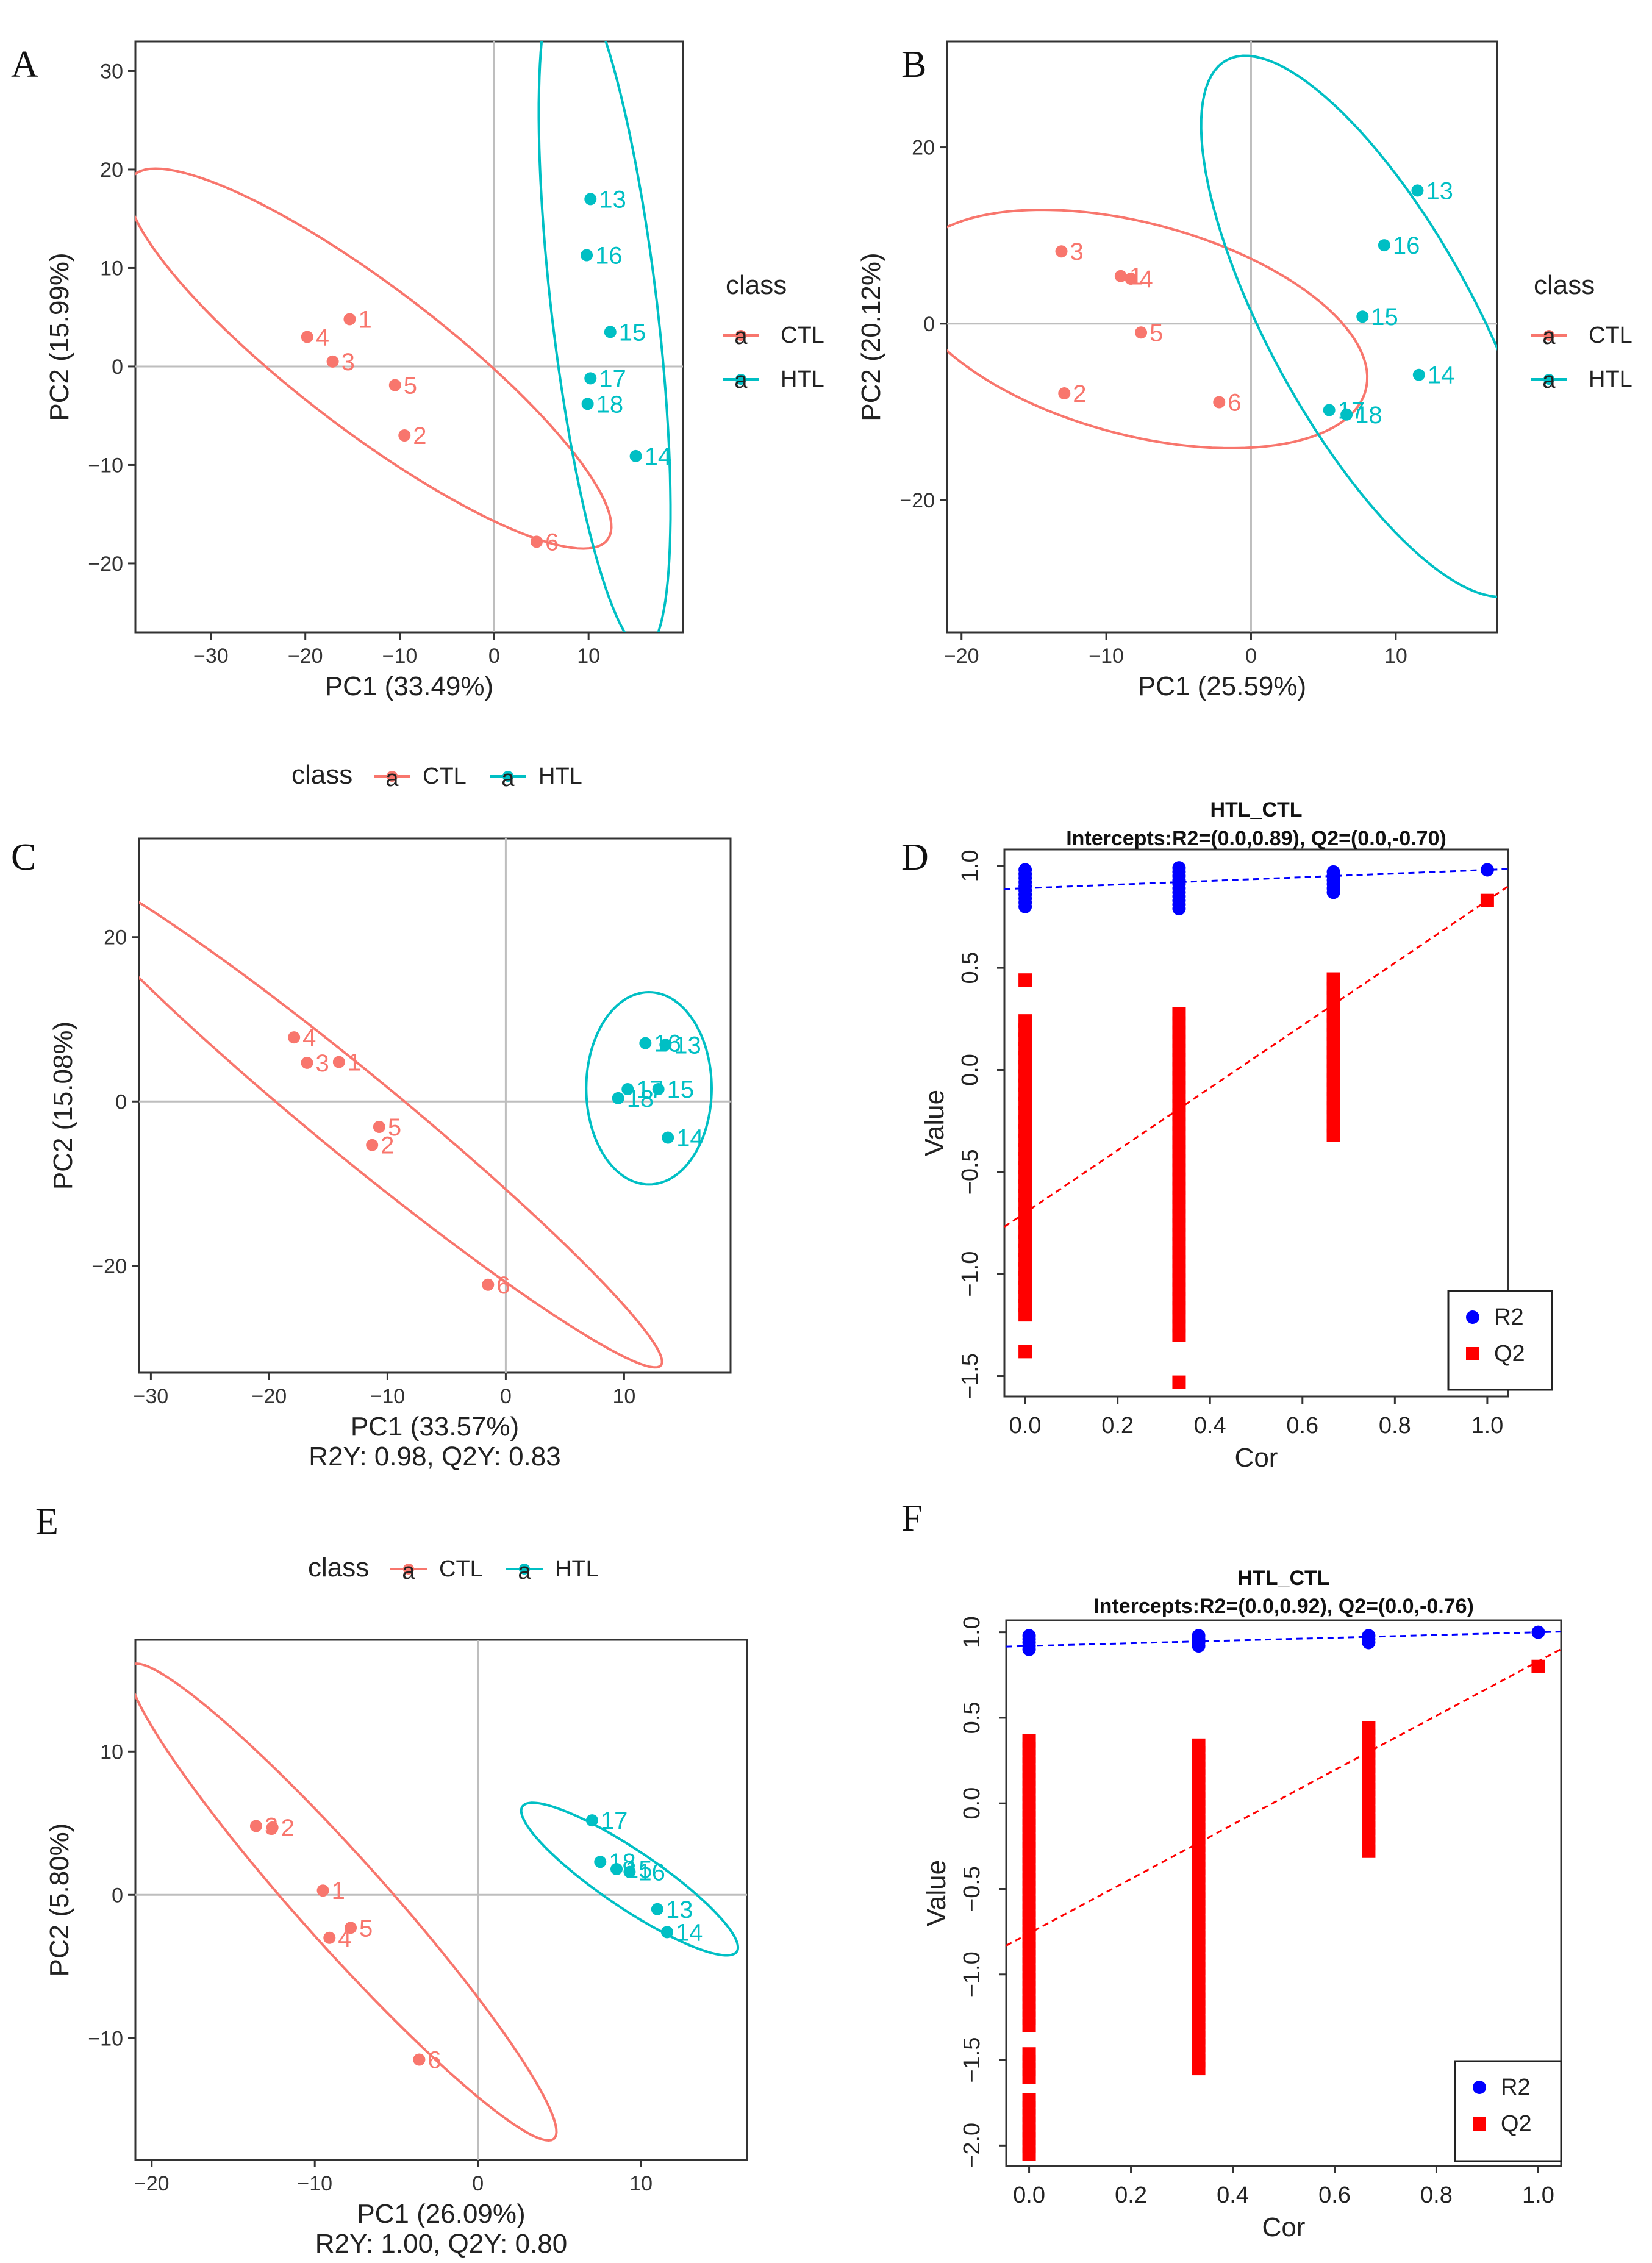 This screenshot has width=1652, height=2263. What do you see at coordinates (409, 686) in the screenshot?
I see `x-axis-title: PC1 (33.49%)` at bounding box center [409, 686].